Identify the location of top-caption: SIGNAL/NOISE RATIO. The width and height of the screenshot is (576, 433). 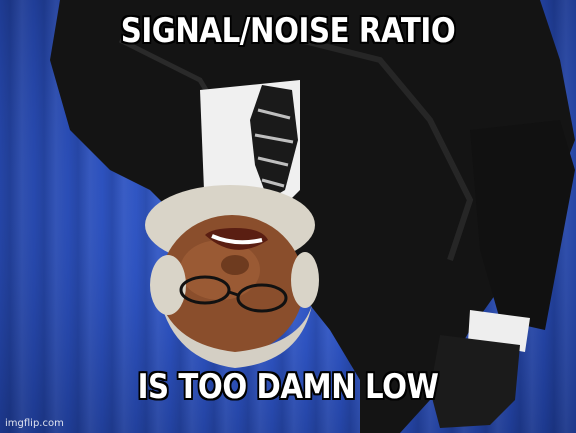
(287, 31).